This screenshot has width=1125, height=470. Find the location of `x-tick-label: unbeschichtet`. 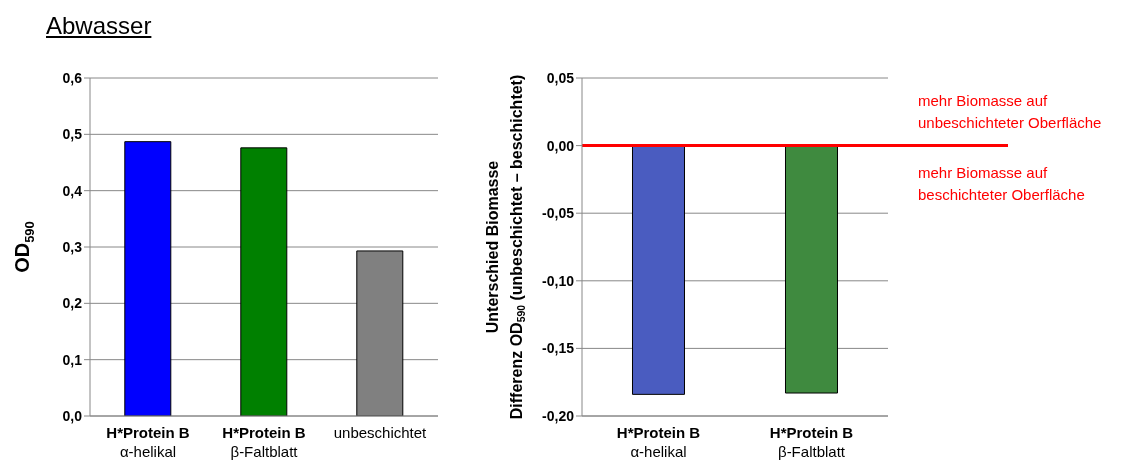

x-tick-label: unbeschichtet is located at coordinates (380, 432).